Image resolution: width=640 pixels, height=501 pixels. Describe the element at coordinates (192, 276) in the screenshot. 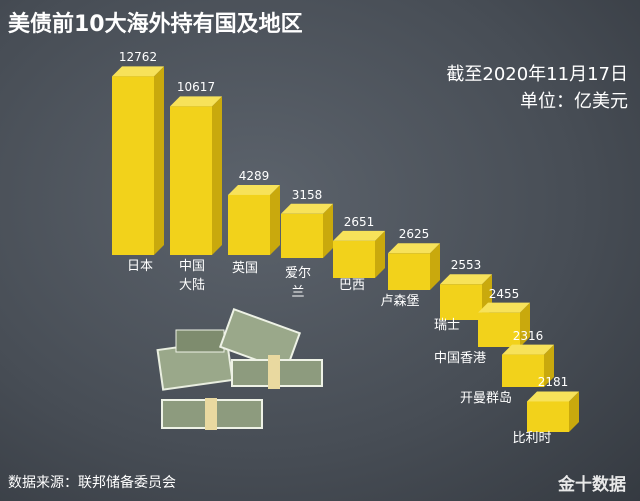

I see `category-label: 中国大陆` at that location.